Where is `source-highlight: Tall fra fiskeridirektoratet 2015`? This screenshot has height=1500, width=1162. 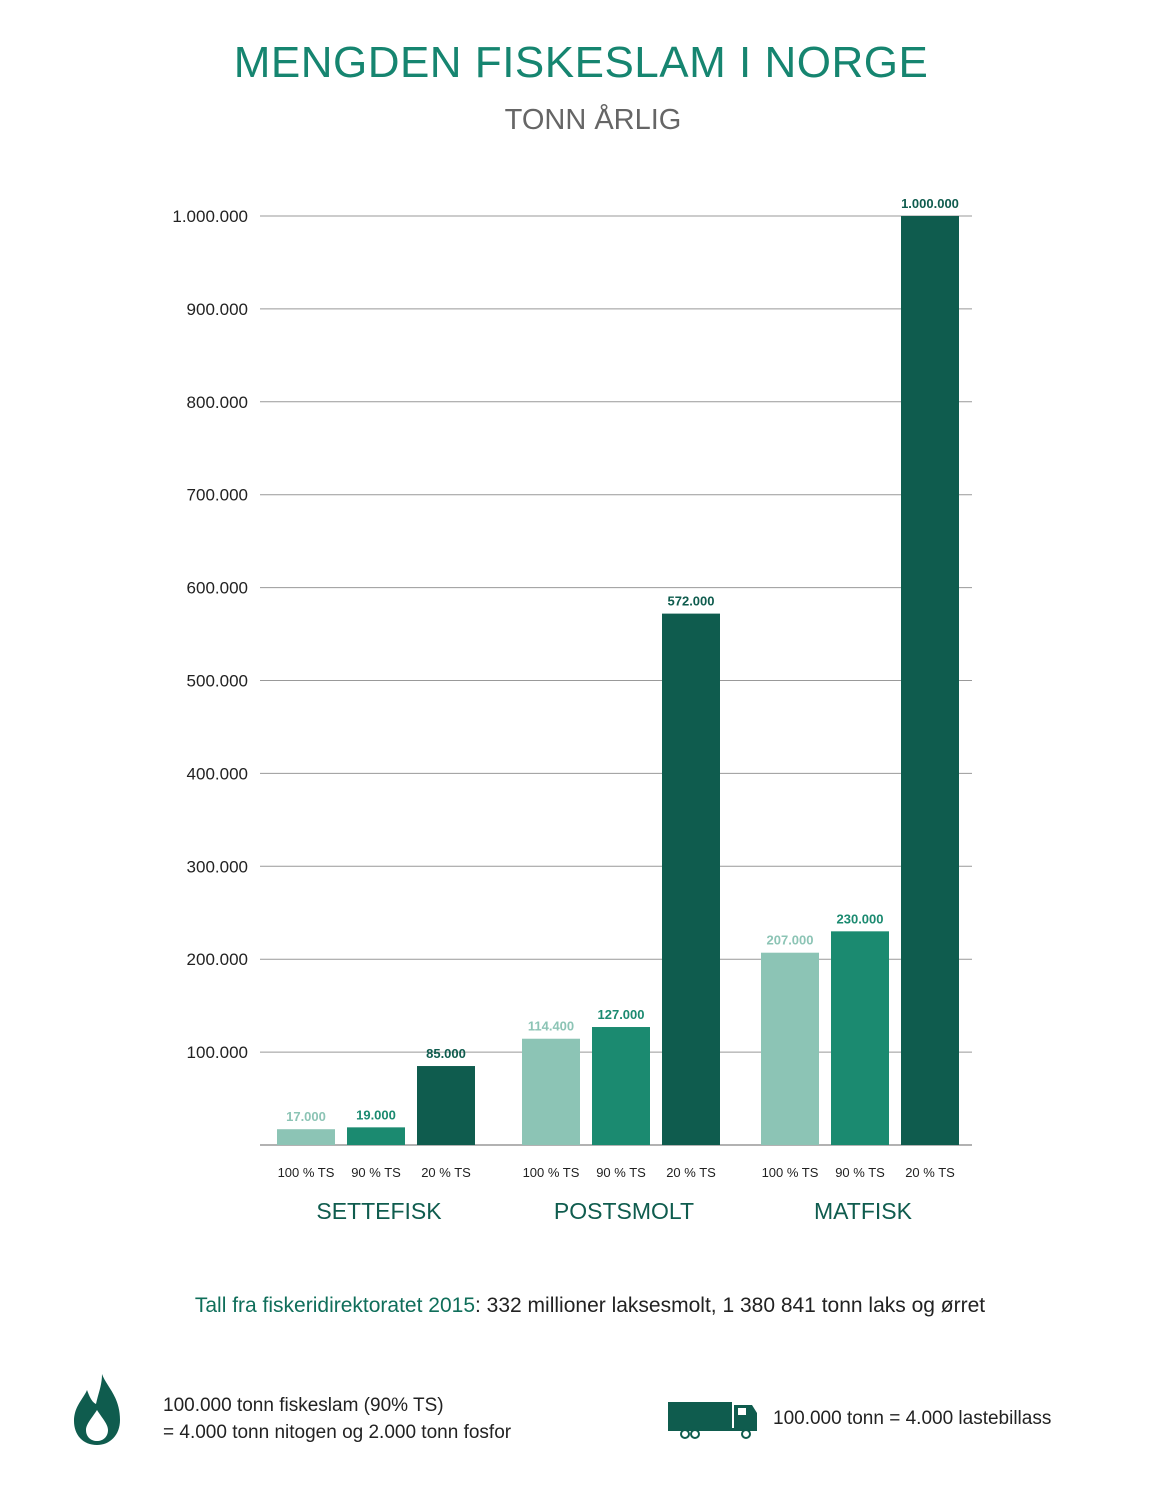
source-highlight: Tall fra fiskeridirektoratet 2015 is located at coordinates (335, 1305).